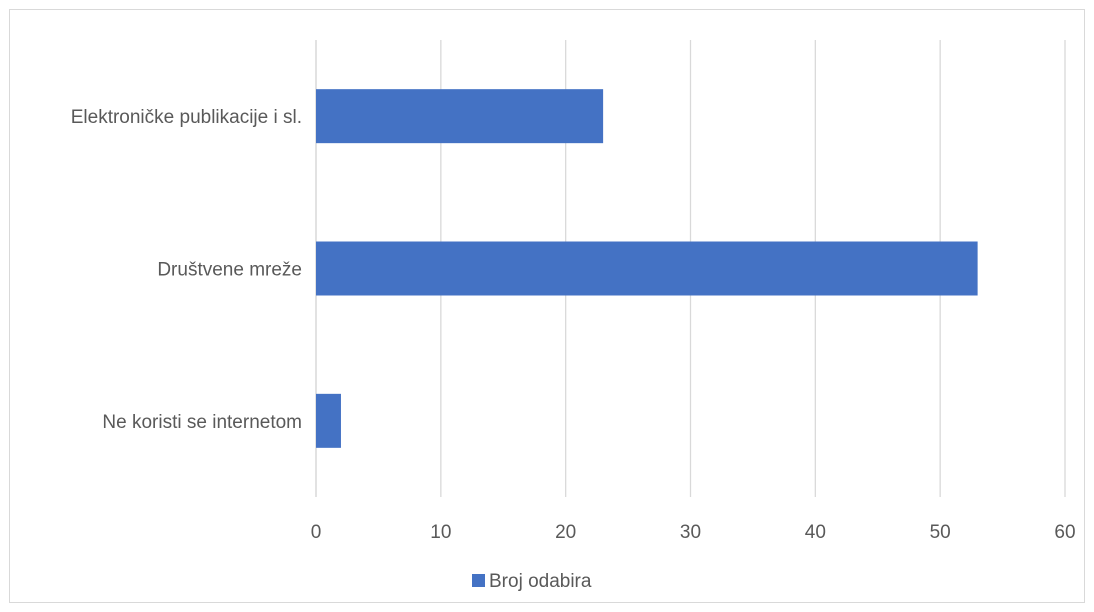 The height and width of the screenshot is (612, 1094). I want to click on category-label: Društvene mreže, so click(229, 270).